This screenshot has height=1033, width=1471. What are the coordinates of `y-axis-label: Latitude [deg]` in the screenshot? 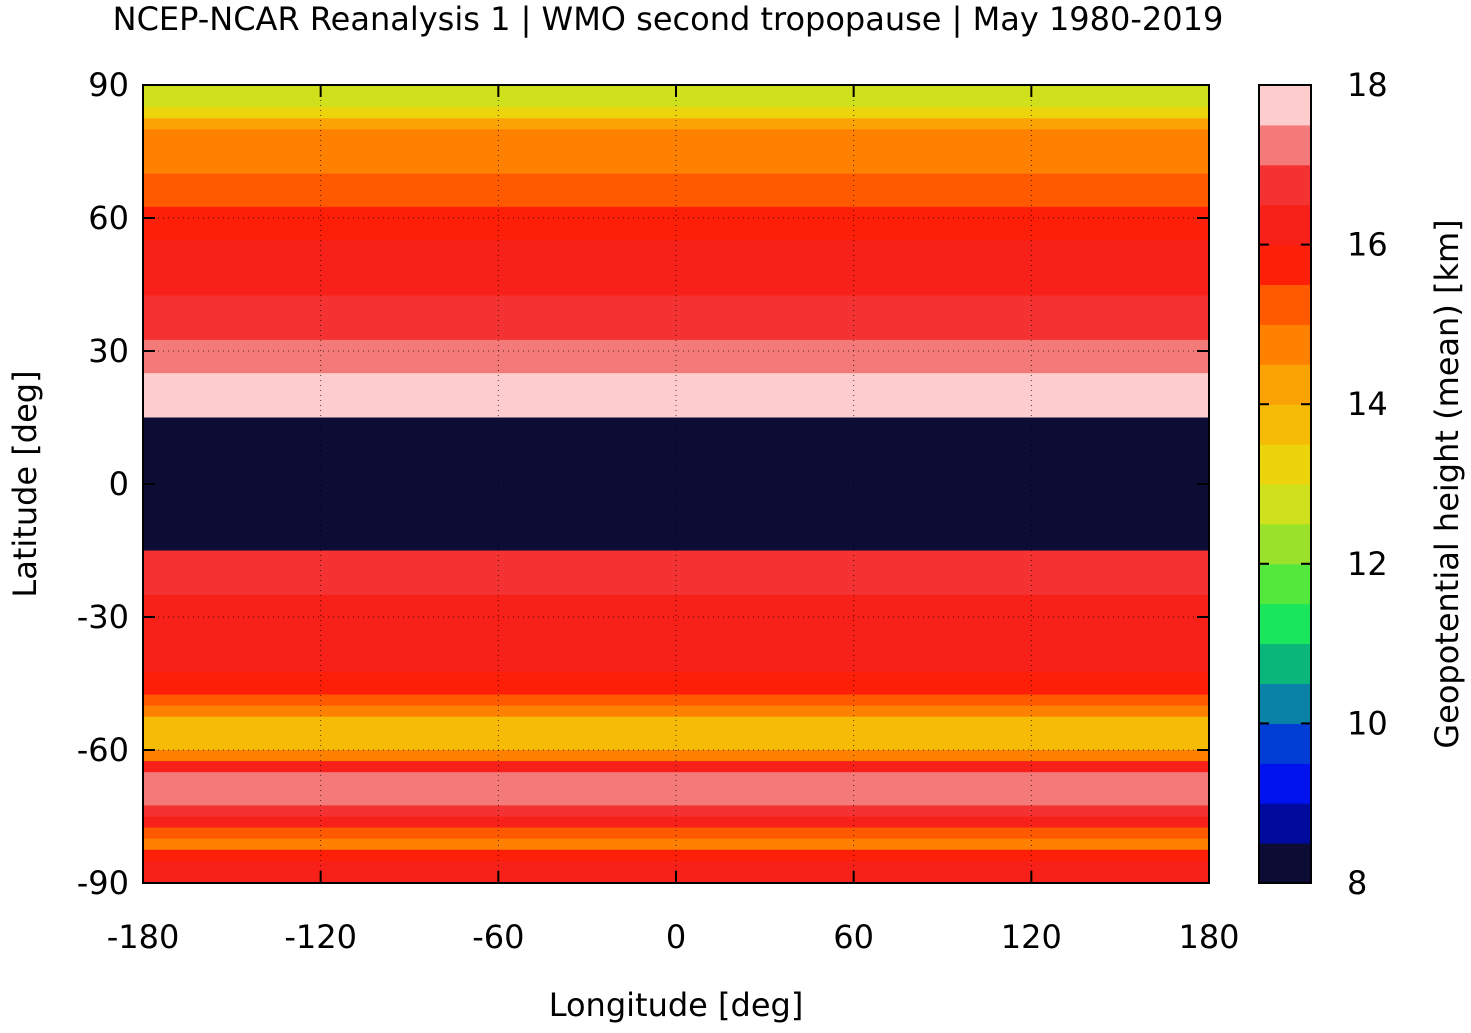 It's located at (25, 483).